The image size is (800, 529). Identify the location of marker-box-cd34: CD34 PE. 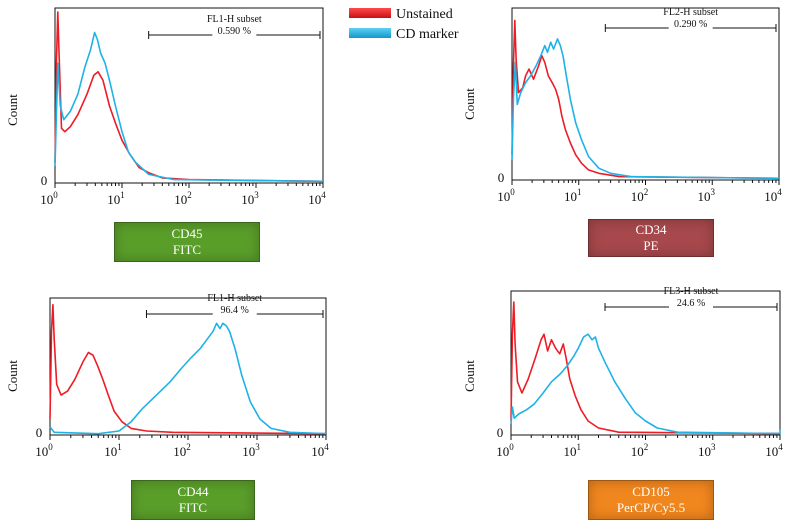
(651, 238).